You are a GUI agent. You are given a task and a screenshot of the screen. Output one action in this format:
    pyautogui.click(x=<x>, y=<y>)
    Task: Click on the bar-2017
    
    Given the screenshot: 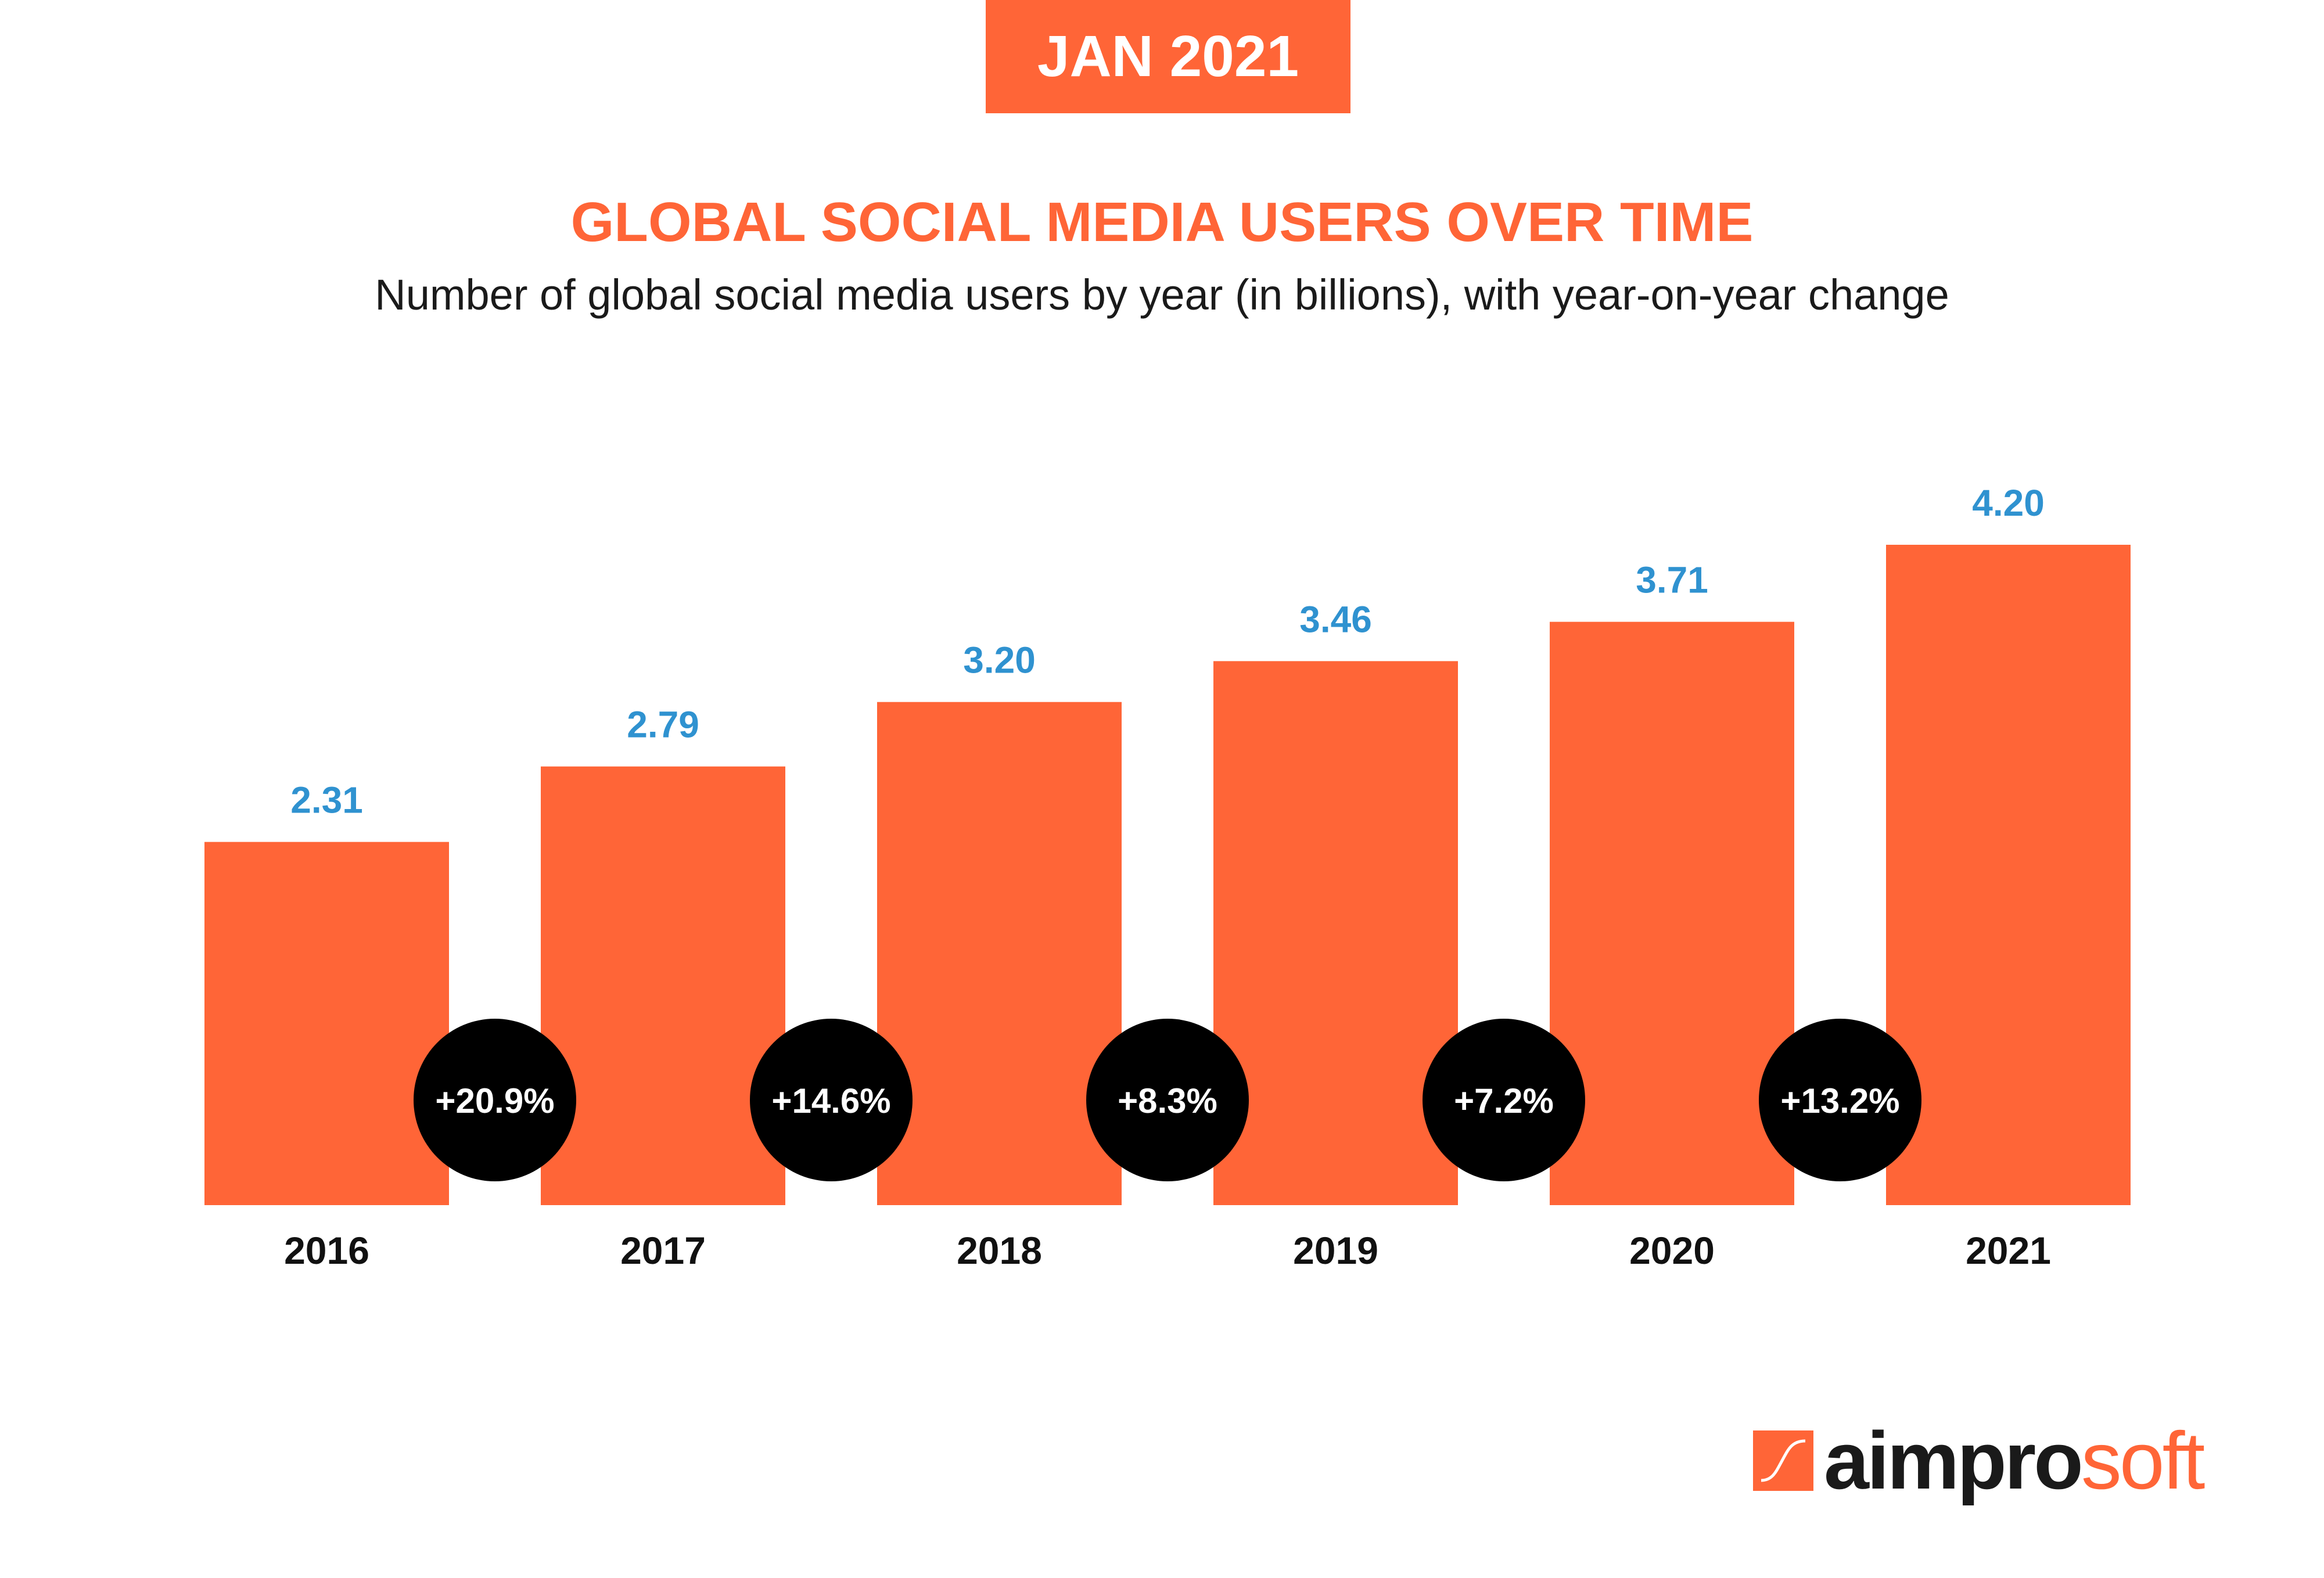 What is the action you would take?
    pyautogui.click(x=663, y=985)
    